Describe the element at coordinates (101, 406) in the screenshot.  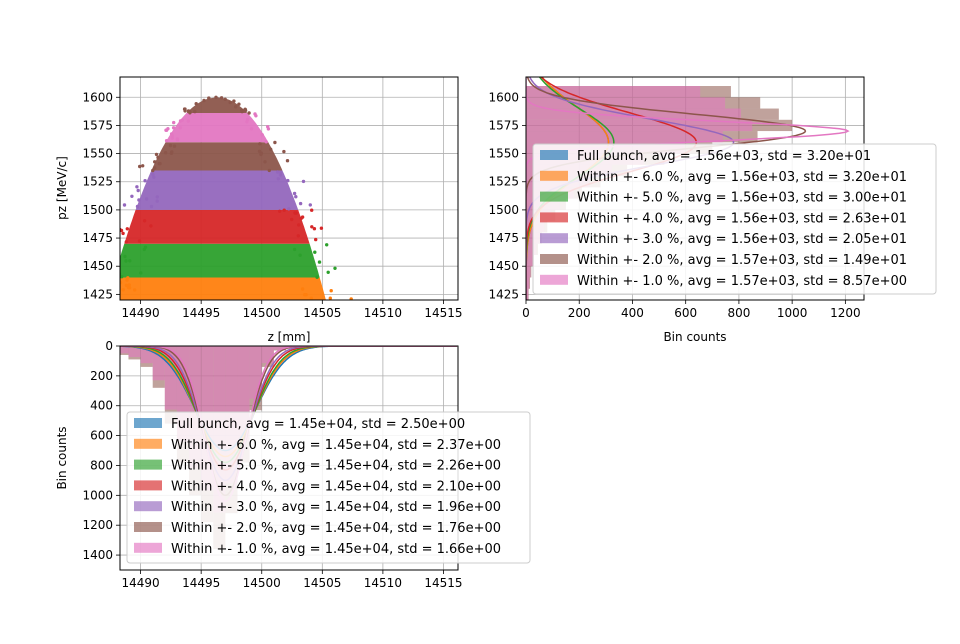
I see `y-tick-label: 400` at that location.